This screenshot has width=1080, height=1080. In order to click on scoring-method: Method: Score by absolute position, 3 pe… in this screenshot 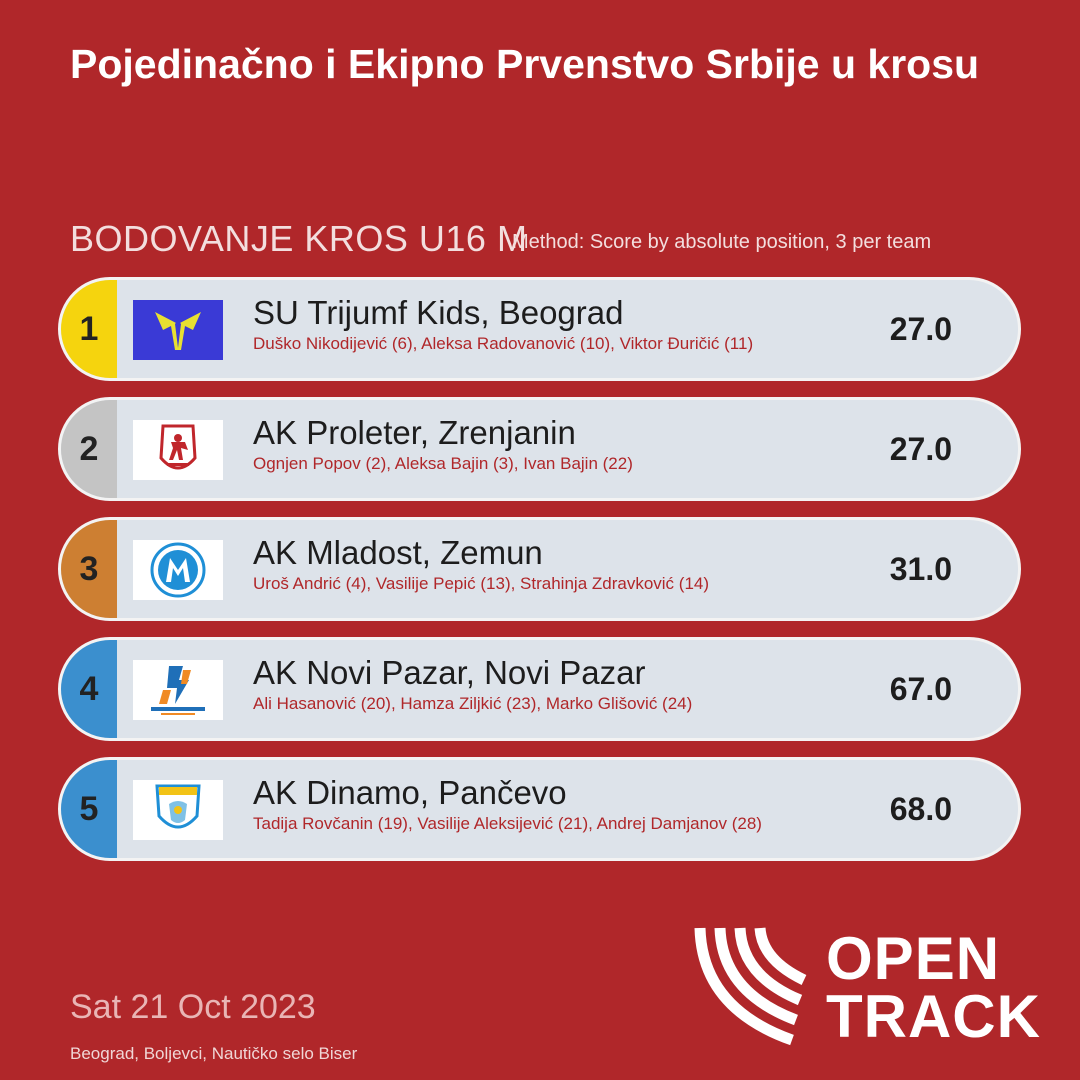, I will do `click(722, 242)`.